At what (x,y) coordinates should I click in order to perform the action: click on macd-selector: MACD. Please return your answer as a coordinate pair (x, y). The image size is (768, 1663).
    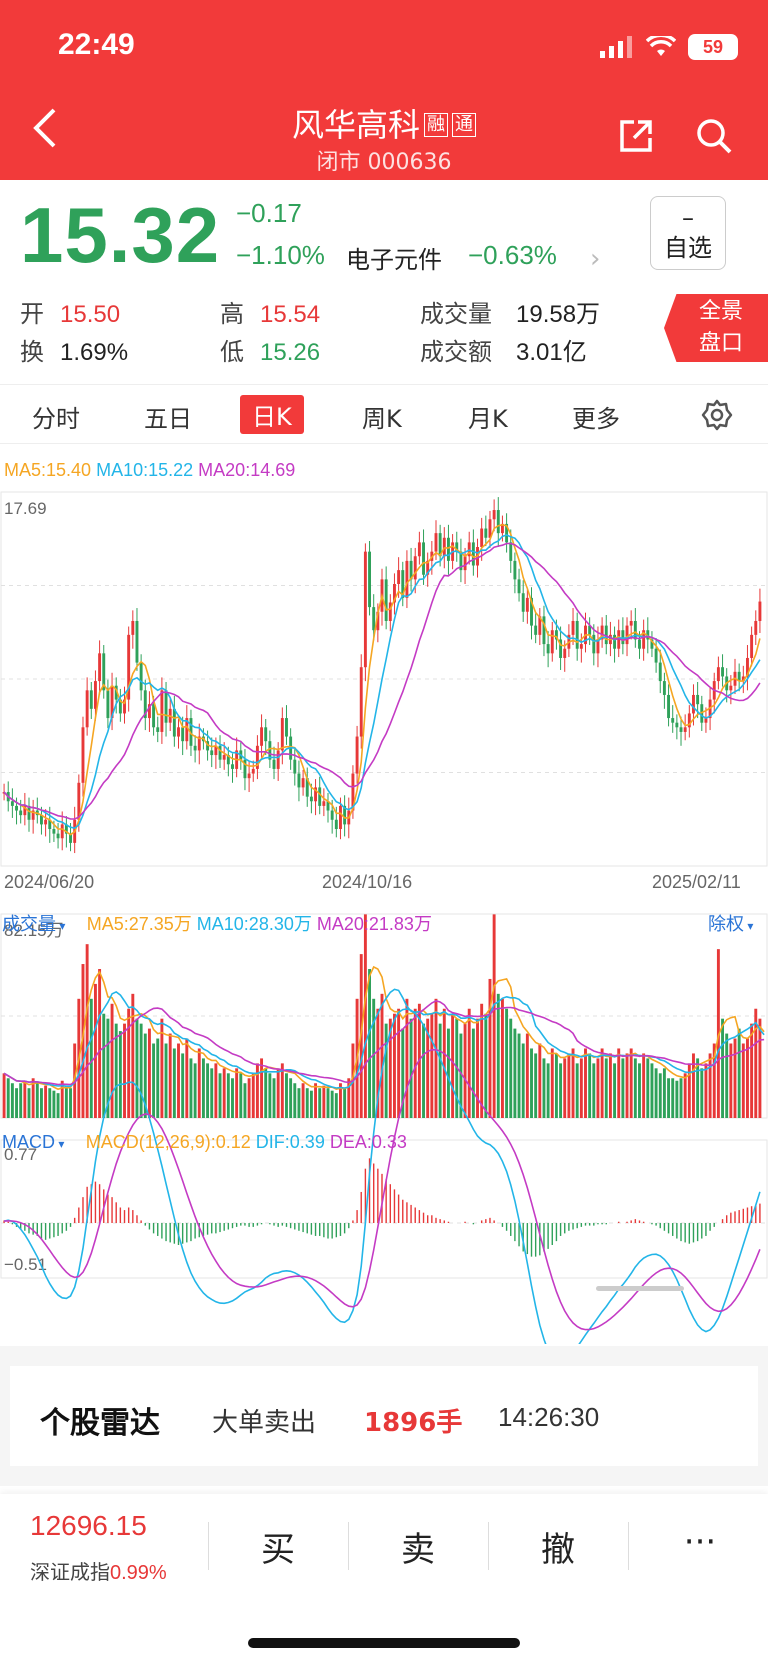
    Looking at the image, I should click on (28, 1142).